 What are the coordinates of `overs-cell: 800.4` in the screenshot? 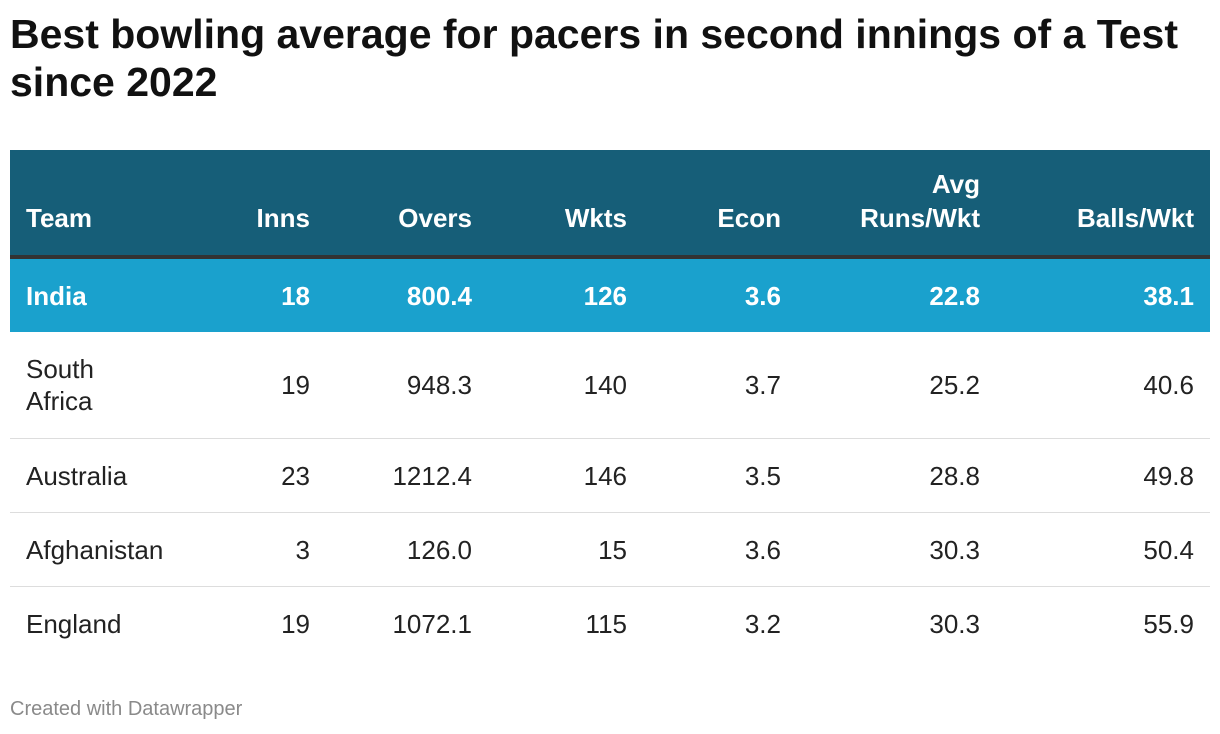 It's located at (407, 294).